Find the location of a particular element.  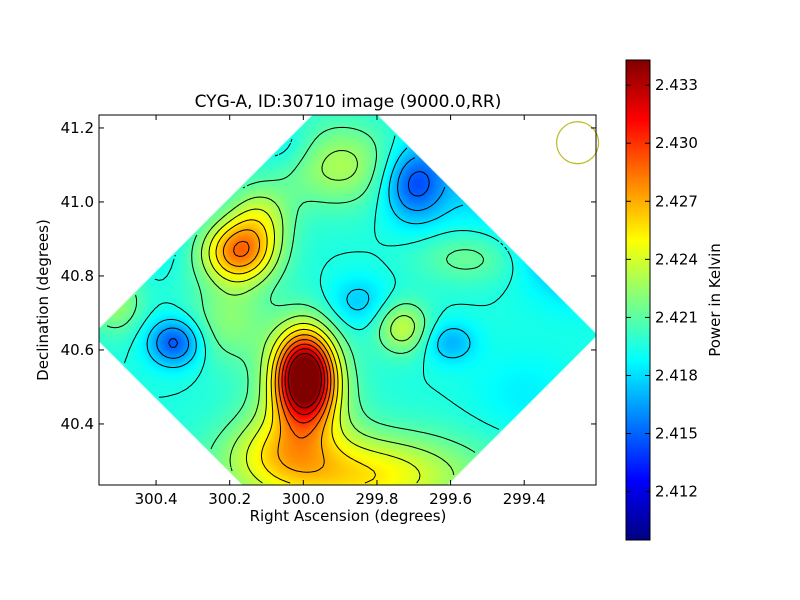

y-axis-label: Declination (degrees) is located at coordinates (43, 300).